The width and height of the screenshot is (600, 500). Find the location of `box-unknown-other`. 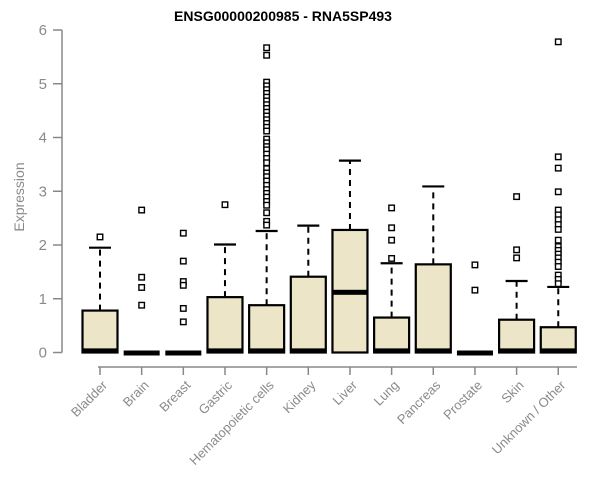

box-unknown-other is located at coordinates (558, 196).